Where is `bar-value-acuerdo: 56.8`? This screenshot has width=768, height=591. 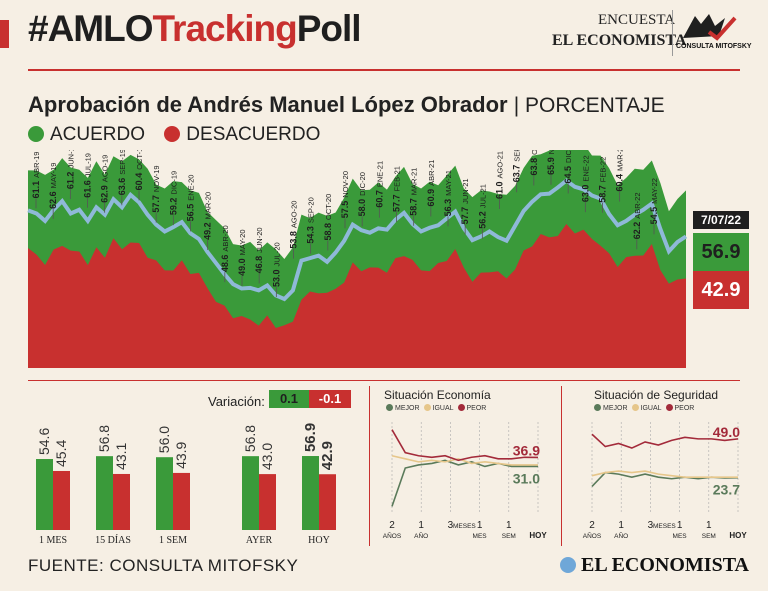 bar-value-acuerdo: 56.8 is located at coordinates (250, 438).